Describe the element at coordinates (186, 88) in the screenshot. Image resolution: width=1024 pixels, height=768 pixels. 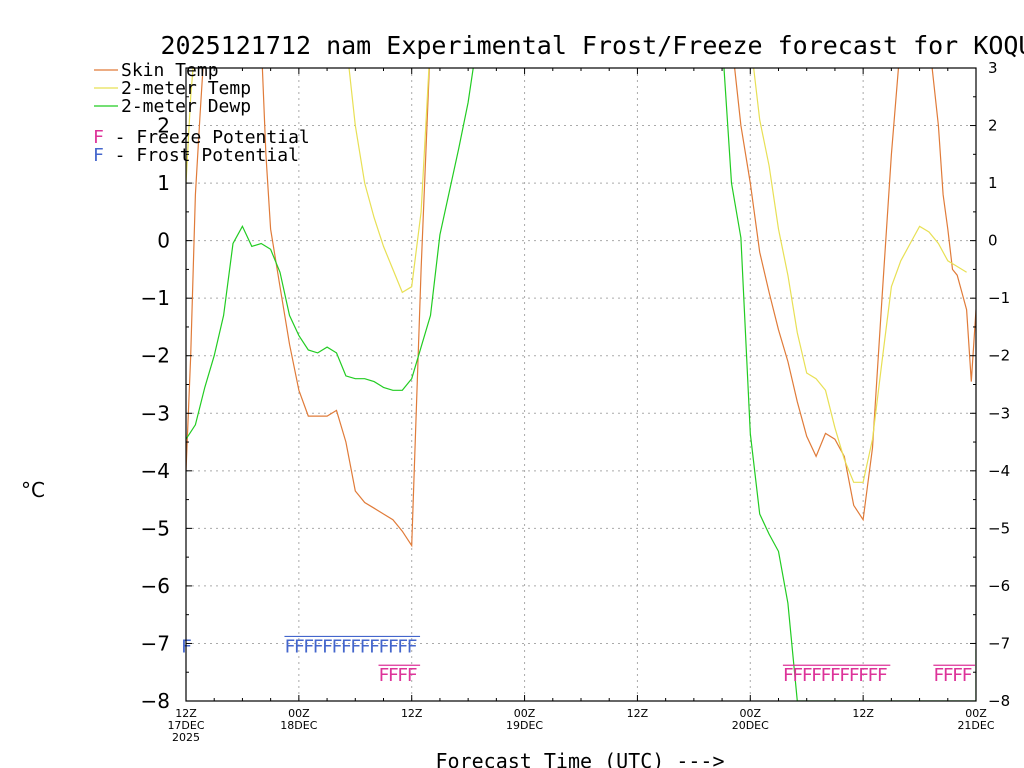
I see `legend-label: 2-meter Temp` at that location.